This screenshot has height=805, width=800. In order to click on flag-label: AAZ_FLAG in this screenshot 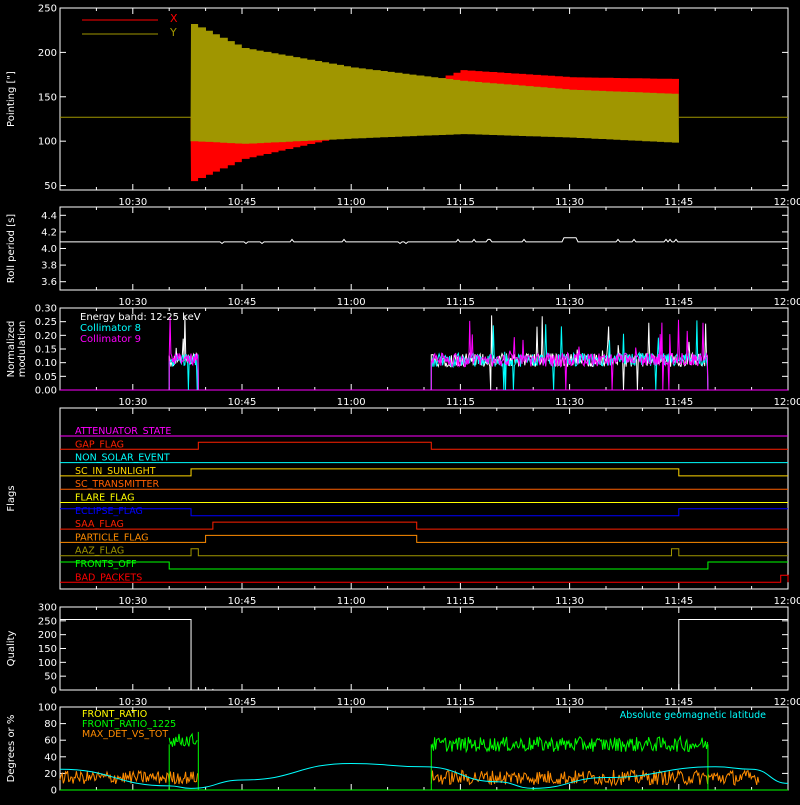, I will do `click(99, 551)`.